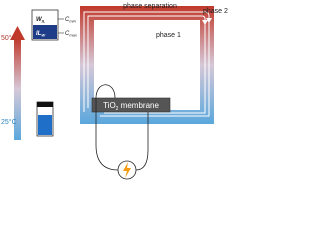 This screenshot has width=320, height=240. What do you see at coordinates (117, 109) in the screenshot?
I see `label-part: 2` at bounding box center [117, 109].